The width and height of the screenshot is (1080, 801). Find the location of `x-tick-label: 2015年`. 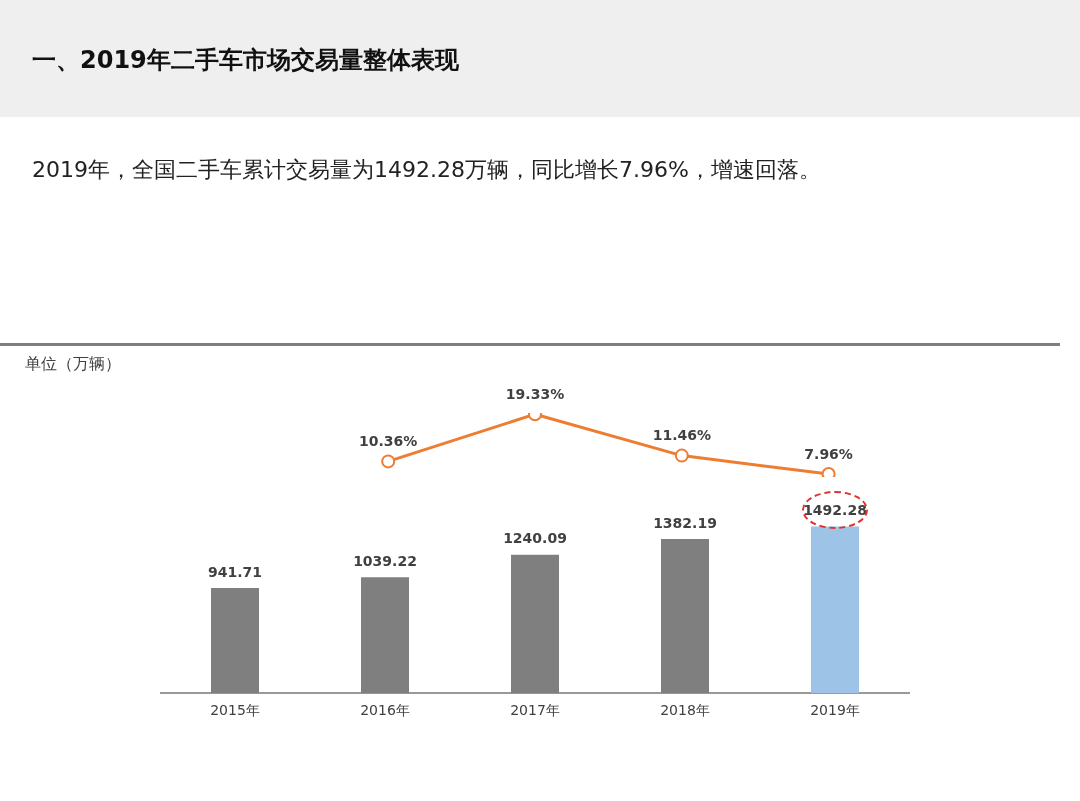

x-tick-label: 2015年 is located at coordinates (235, 710).